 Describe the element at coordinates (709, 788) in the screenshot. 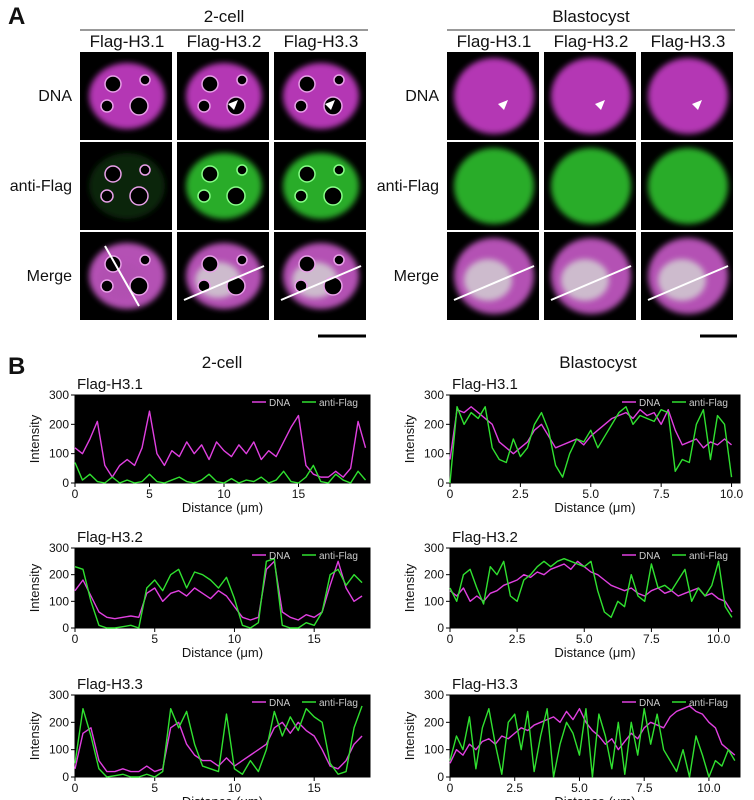

I see `x-tick-label: 10.0` at that location.